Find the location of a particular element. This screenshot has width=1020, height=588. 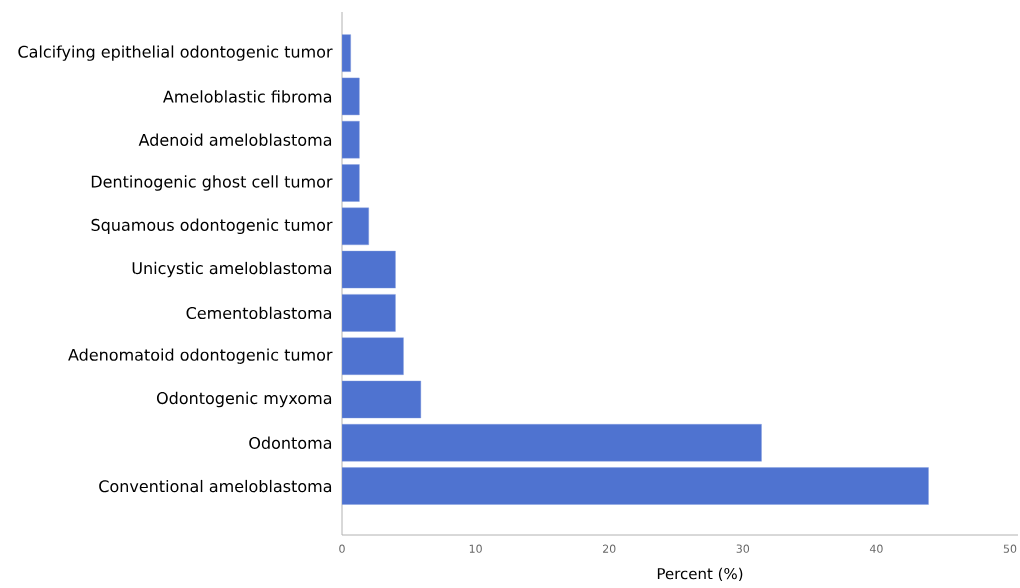

x-axis-title: Percent (%) is located at coordinates (700, 574).